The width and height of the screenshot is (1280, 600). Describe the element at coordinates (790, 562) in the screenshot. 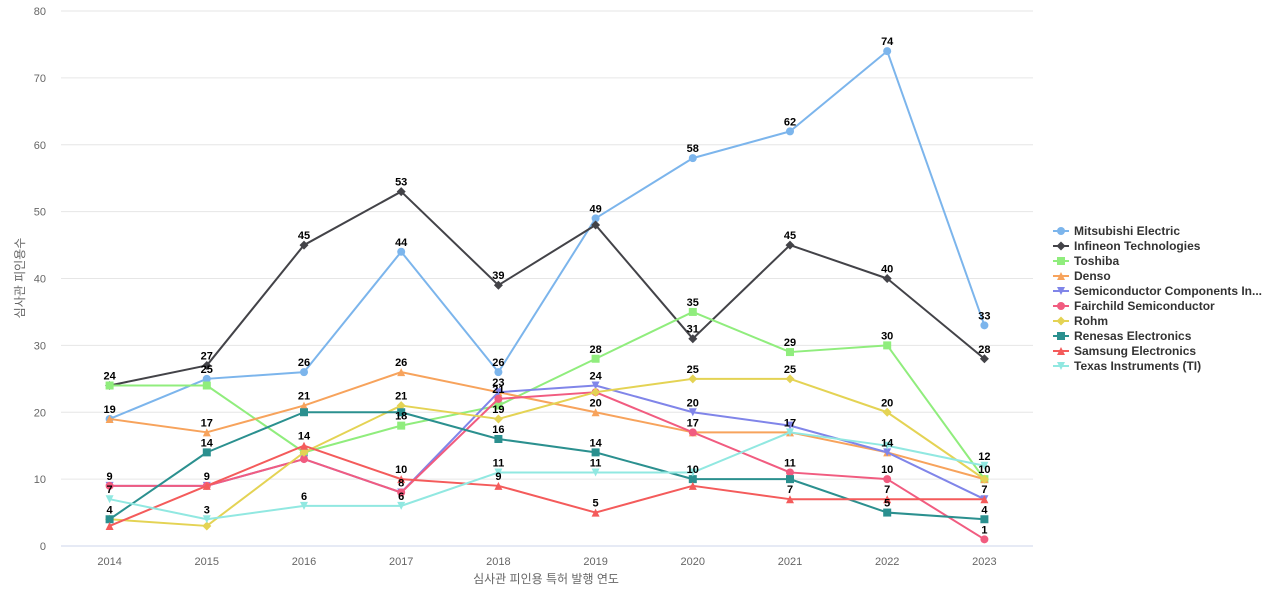

I see `x-tick-label: 2021` at that location.